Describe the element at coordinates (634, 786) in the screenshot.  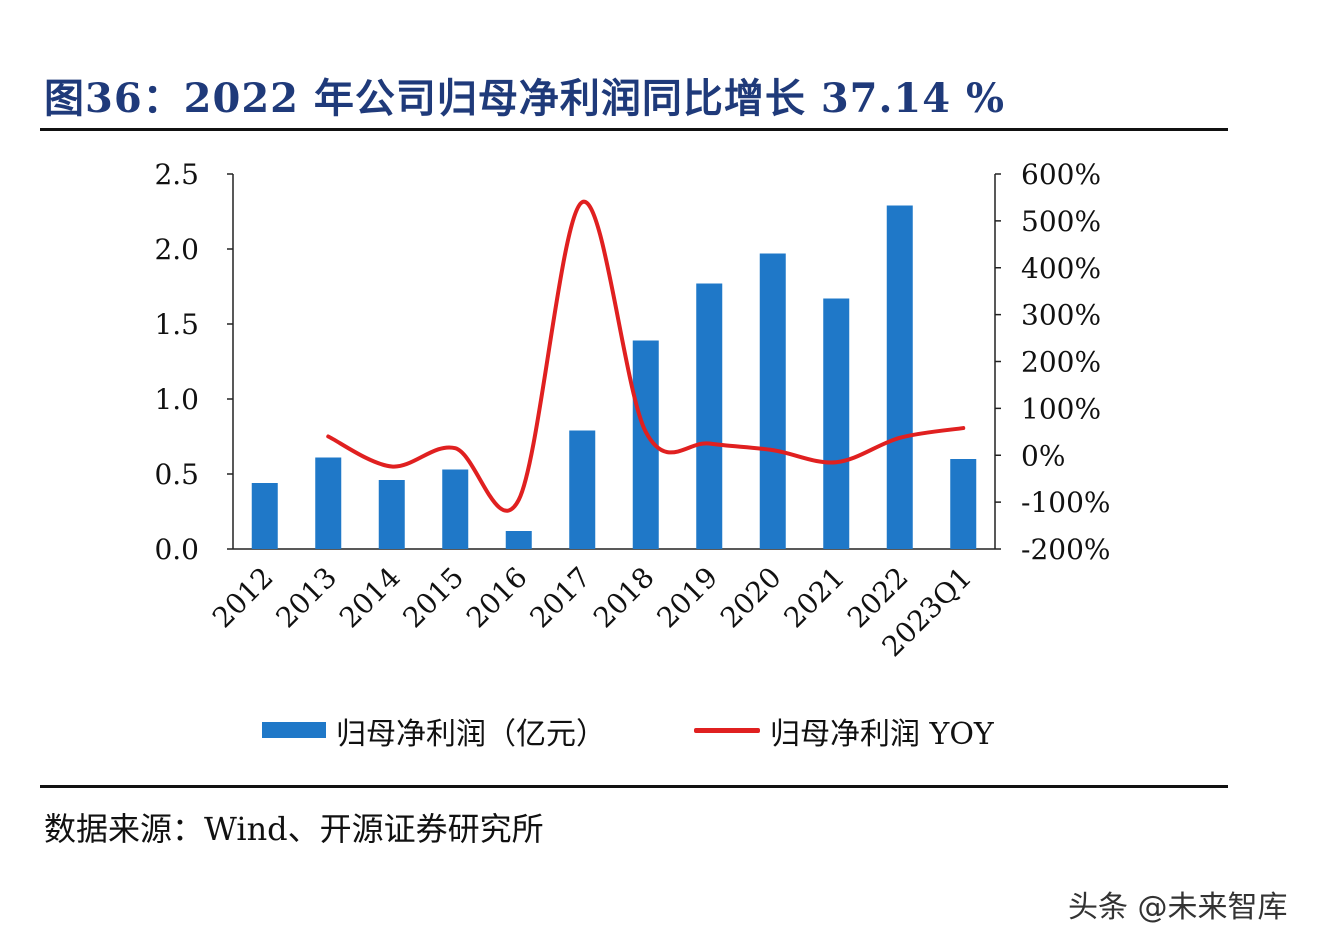
I see `bottom-rule` at that location.